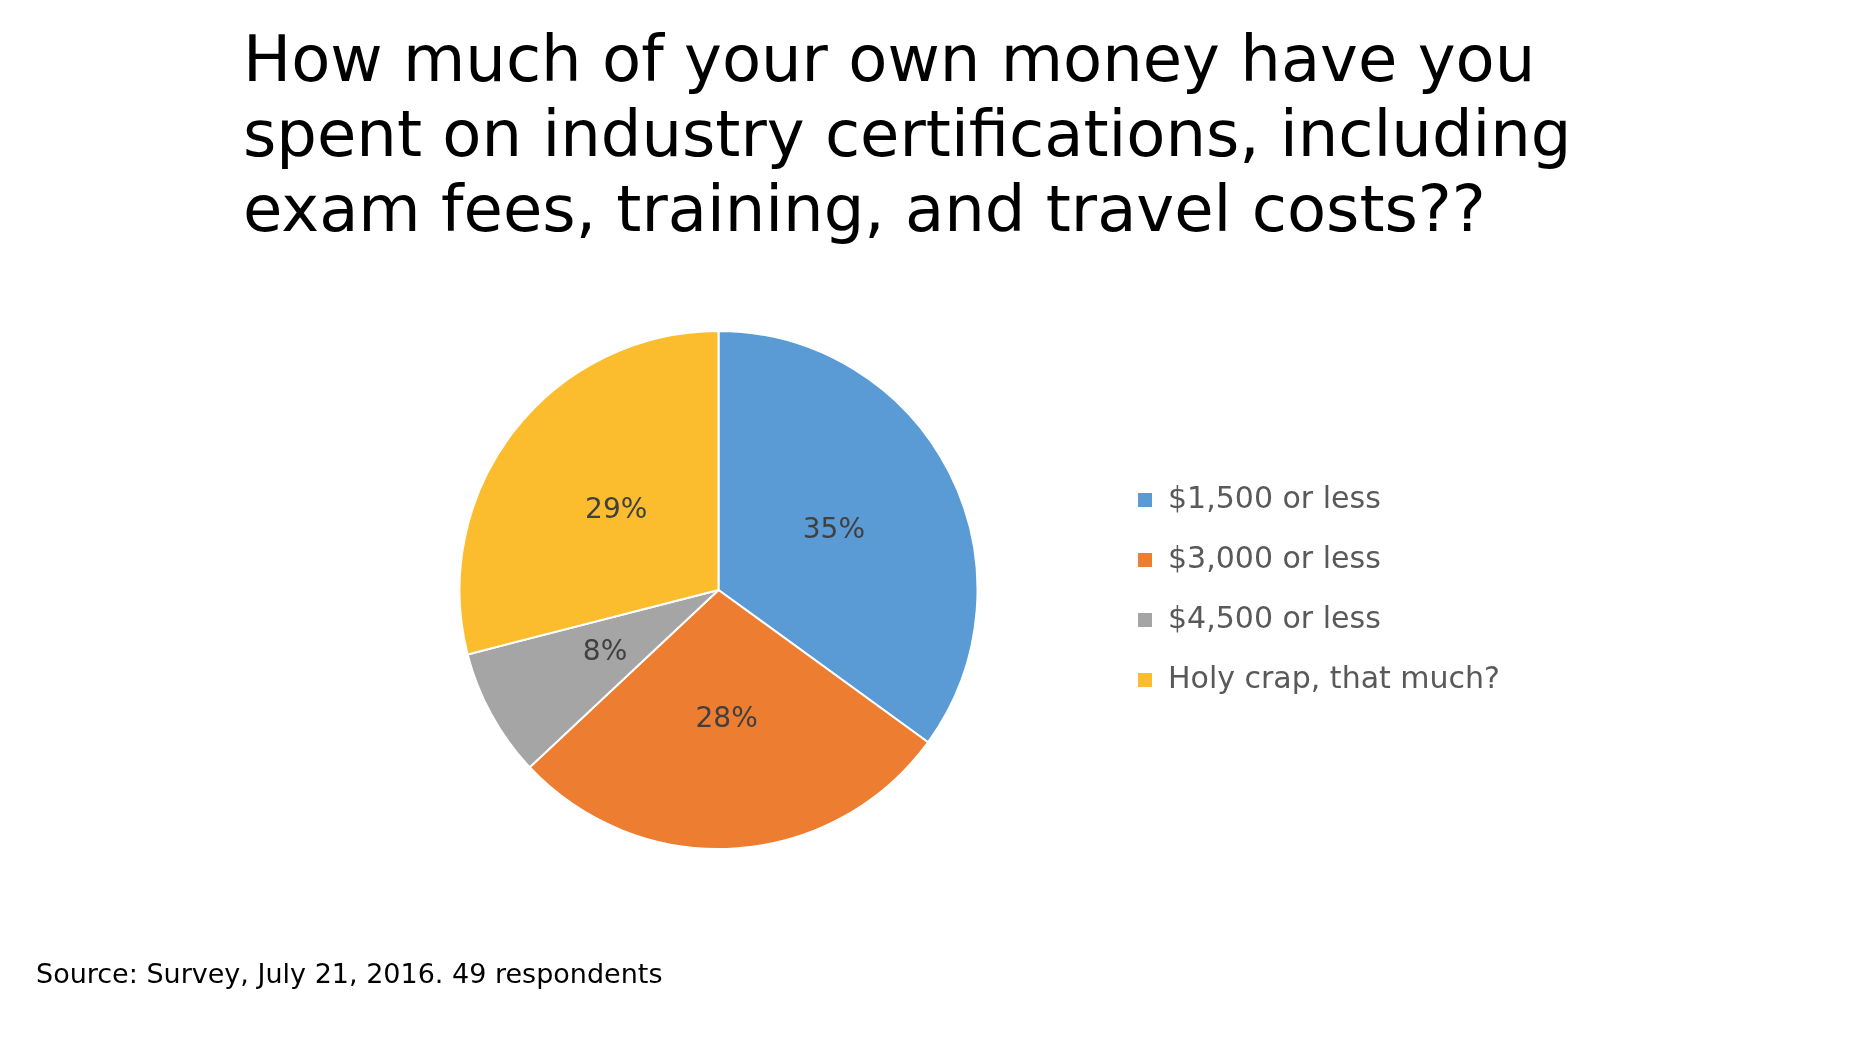 This screenshot has width=1852, height=1046. I want to click on legend-label: $3,000 or less, so click(1274, 557).